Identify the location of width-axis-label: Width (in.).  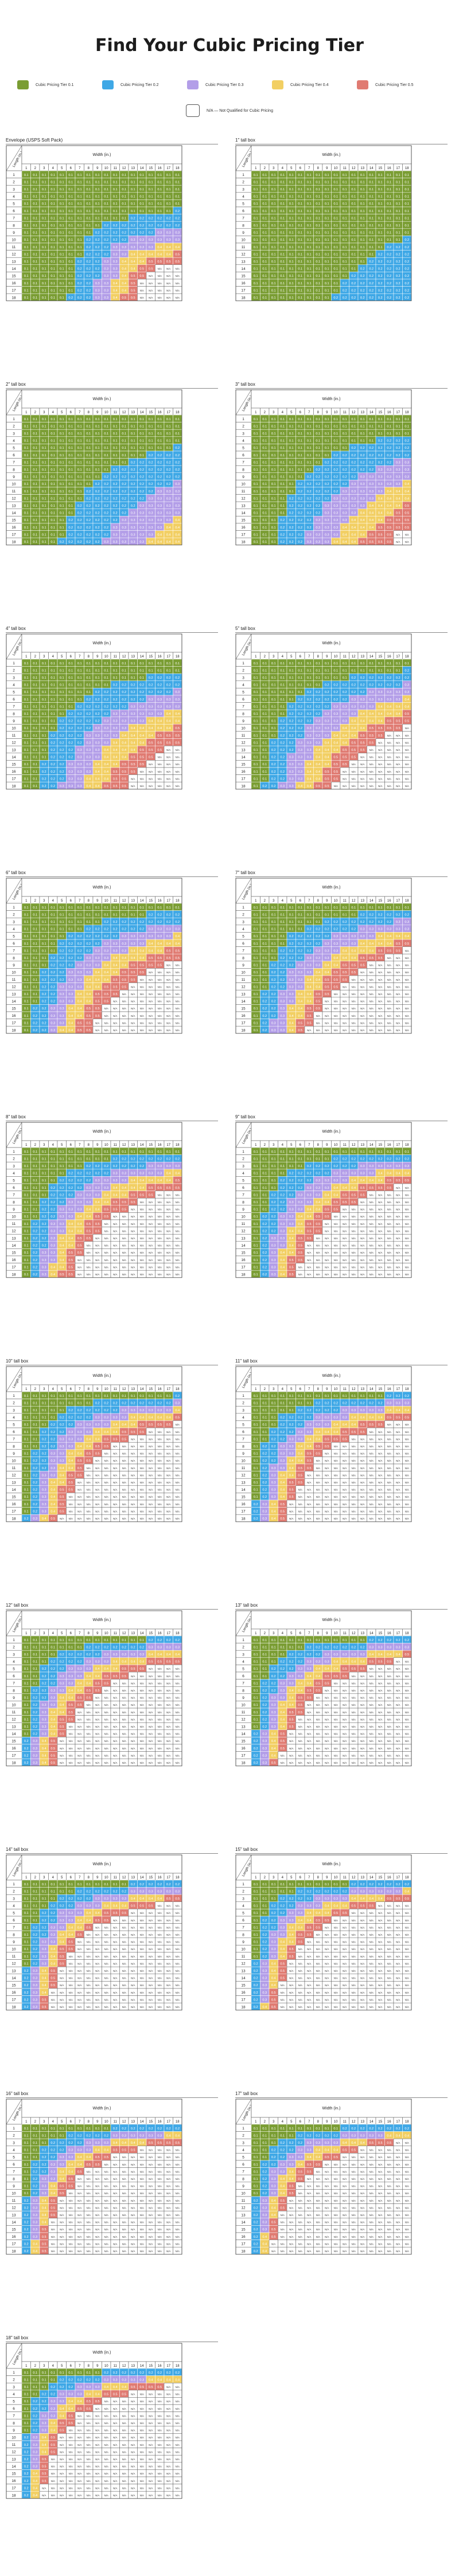
(331, 399).